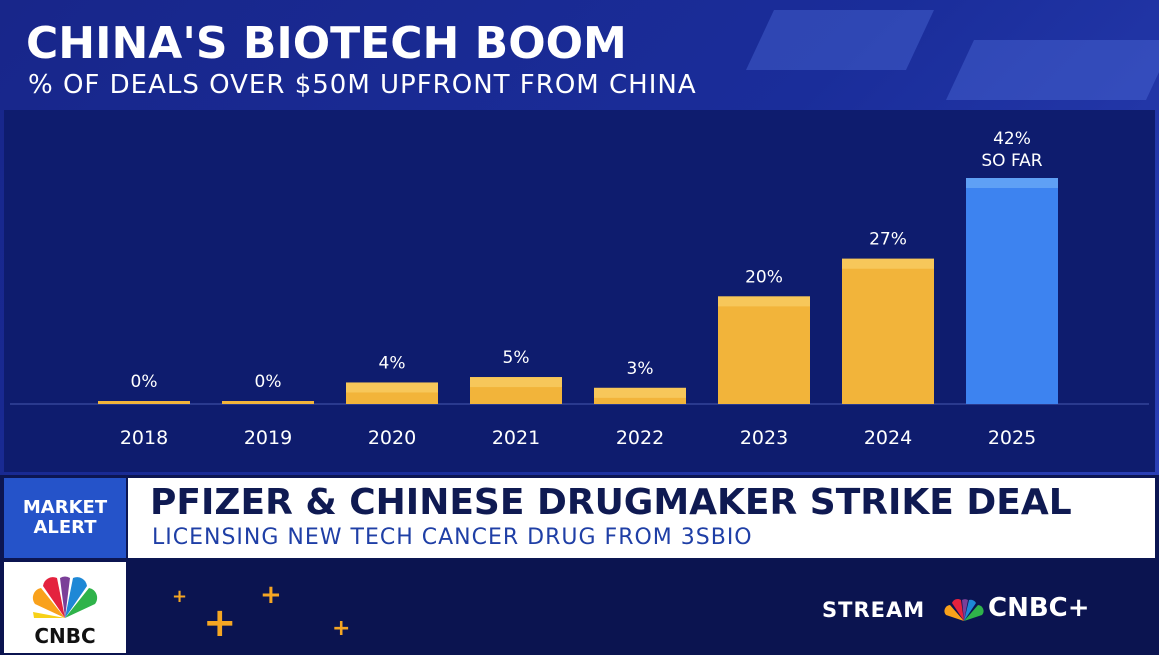 Image resolution: width=1159 pixels, height=655 pixels. Describe the element at coordinates (362, 85) in the screenshot. I see `page-subtitle: % OF DEALS OVER $50M UPFRONT FROM CHINA` at that location.